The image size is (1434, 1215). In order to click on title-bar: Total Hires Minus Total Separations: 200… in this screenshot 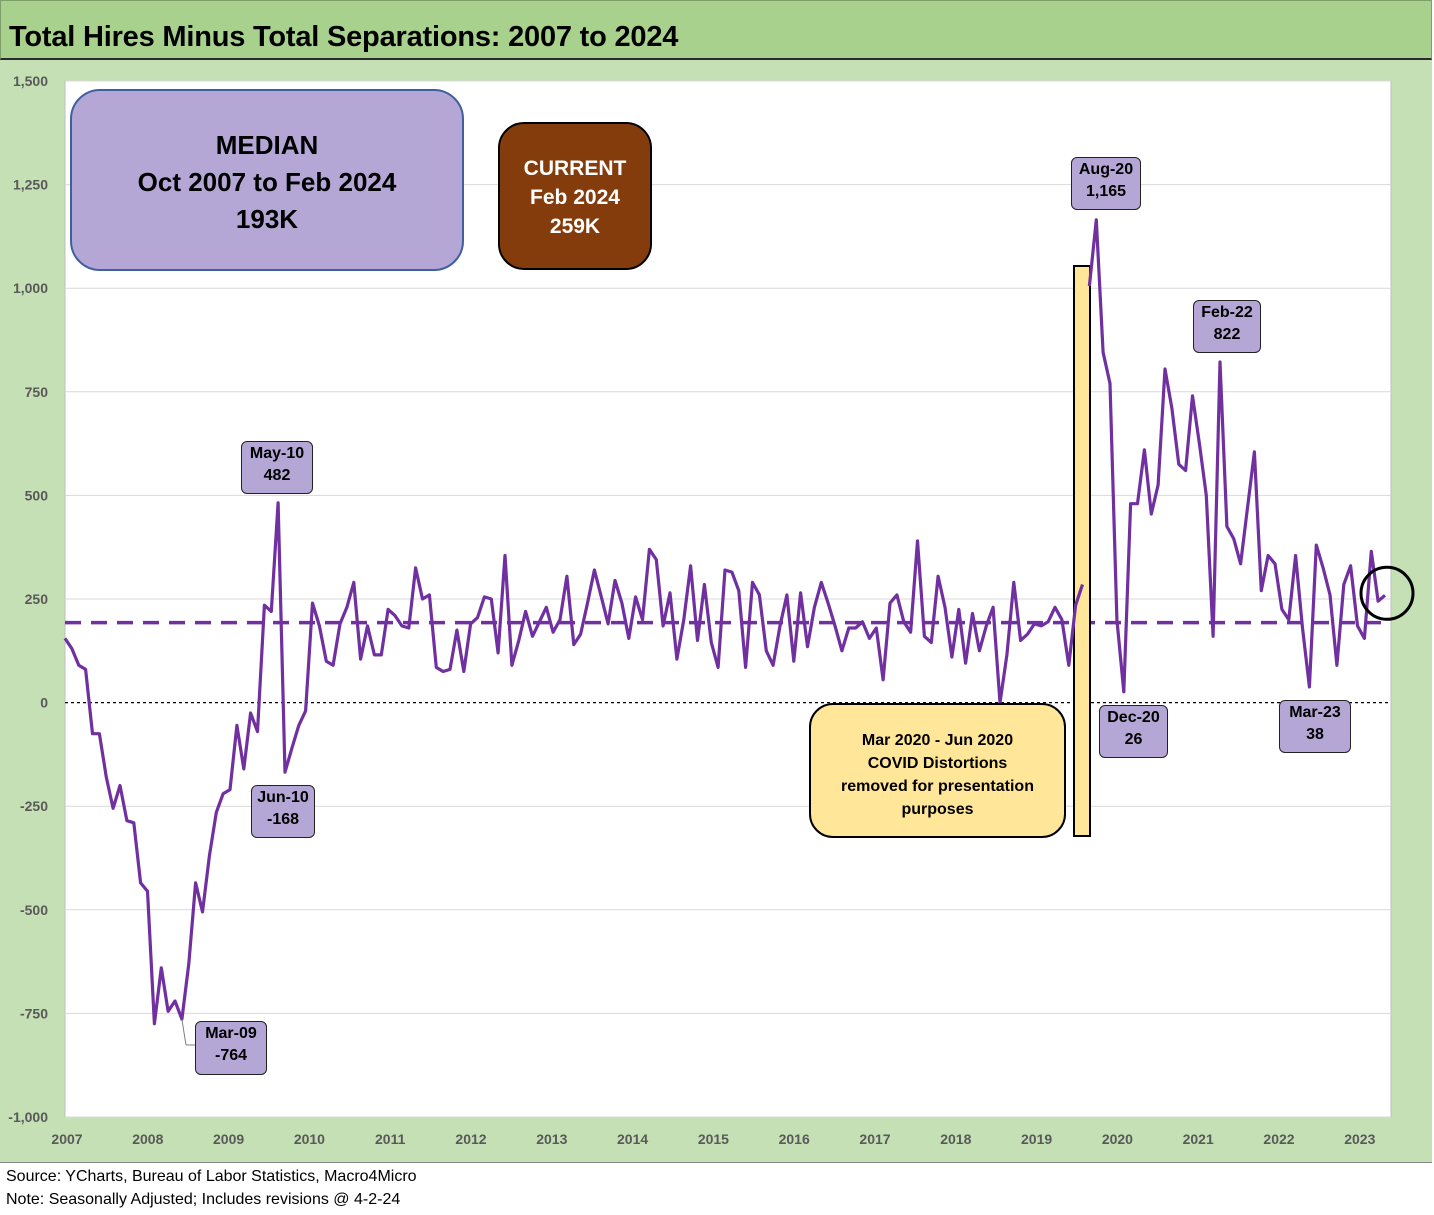, I will do `click(716, 30)`.